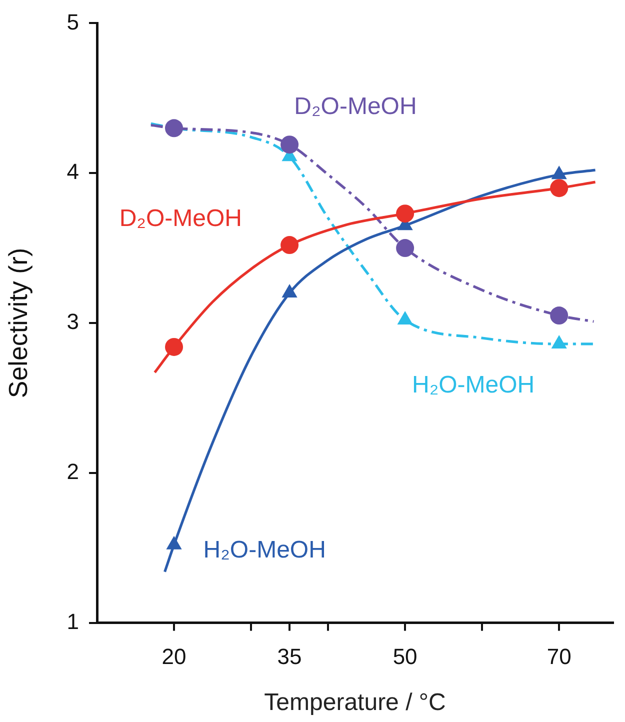 This screenshot has width=625, height=722. I want to click on x-axis-title: Temperature / °C, so click(355, 702).